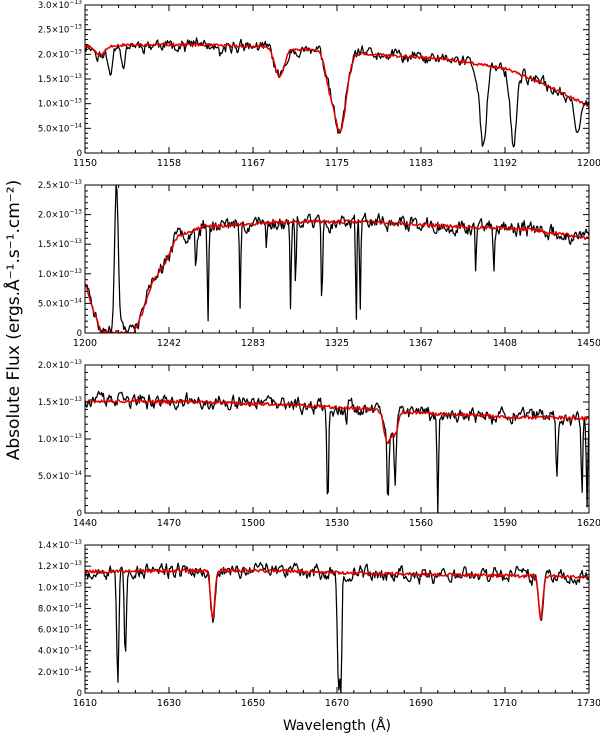 The width and height of the screenshot is (600, 738). What do you see at coordinates (85, 523) in the screenshot?
I see `x-tick-label: 1440` at bounding box center [85, 523].